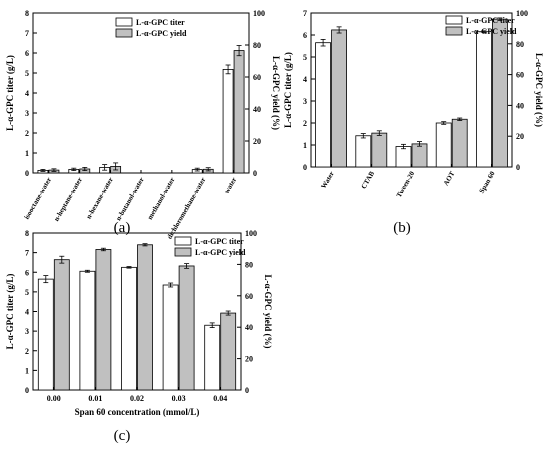 The height and width of the screenshot is (449, 550). What do you see at coordinates (368, 180) in the screenshot?
I see `x-tick-label: CTAB` at bounding box center [368, 180].